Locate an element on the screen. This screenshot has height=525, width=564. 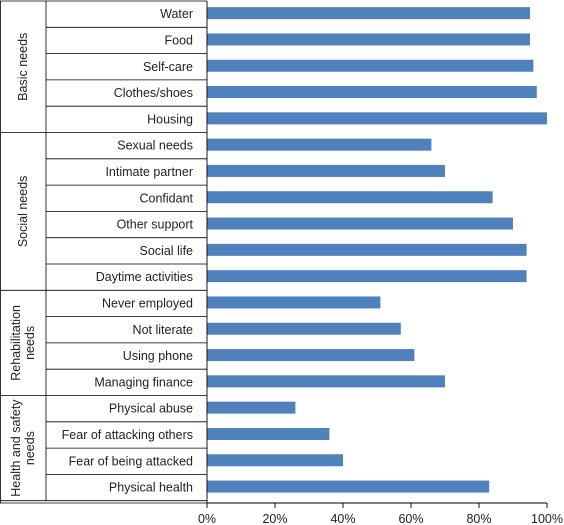
group-label-3: Health and safetyneeds is located at coordinates (23, 448).